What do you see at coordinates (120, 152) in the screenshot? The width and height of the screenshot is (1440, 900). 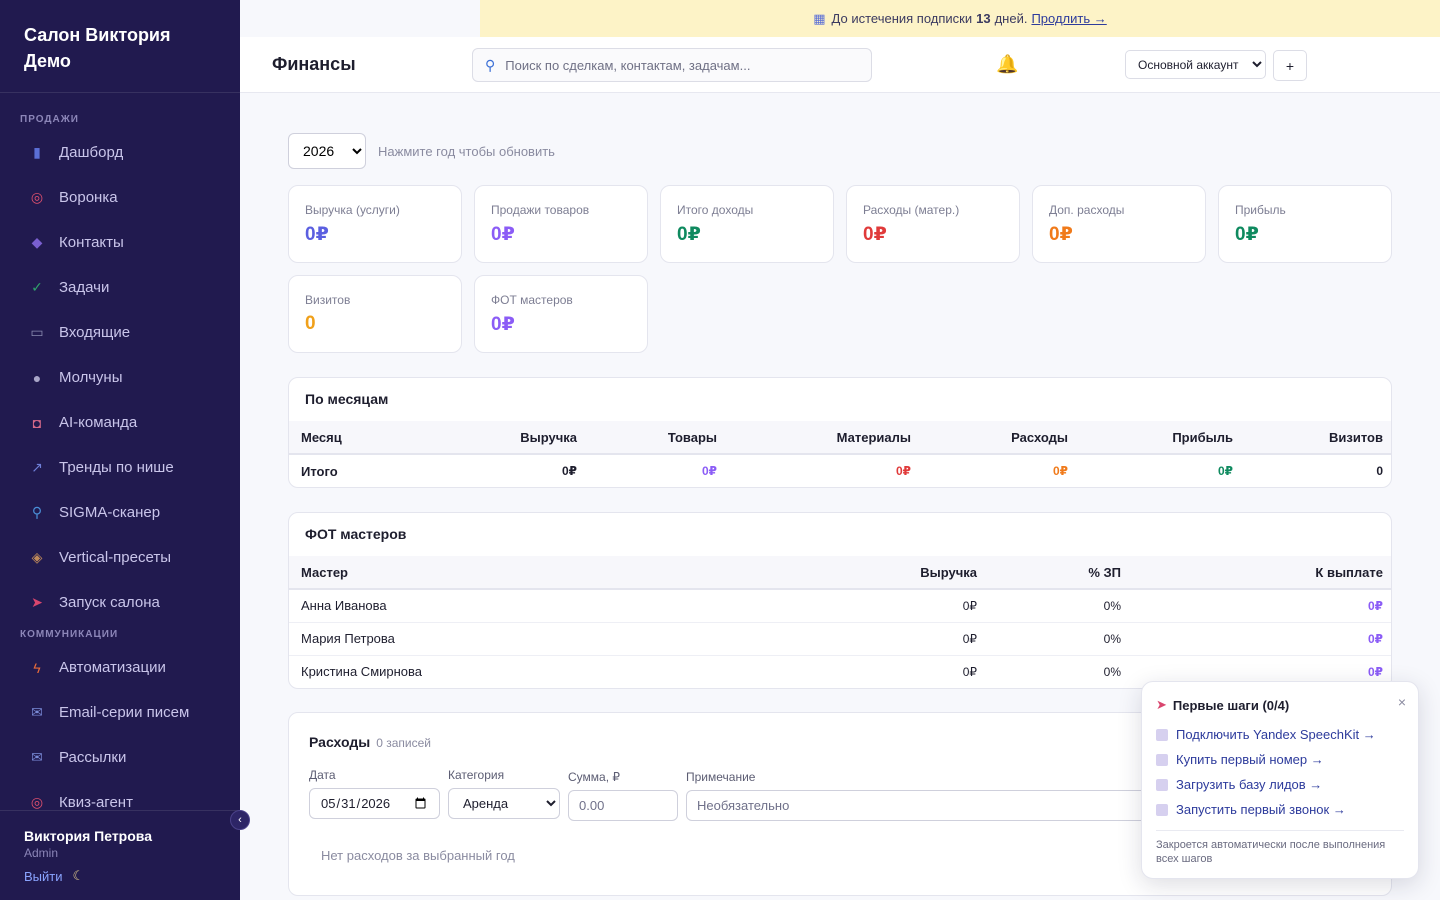 I see `sidebar-item-0-0: ▮ Дашборд` at bounding box center [120, 152].